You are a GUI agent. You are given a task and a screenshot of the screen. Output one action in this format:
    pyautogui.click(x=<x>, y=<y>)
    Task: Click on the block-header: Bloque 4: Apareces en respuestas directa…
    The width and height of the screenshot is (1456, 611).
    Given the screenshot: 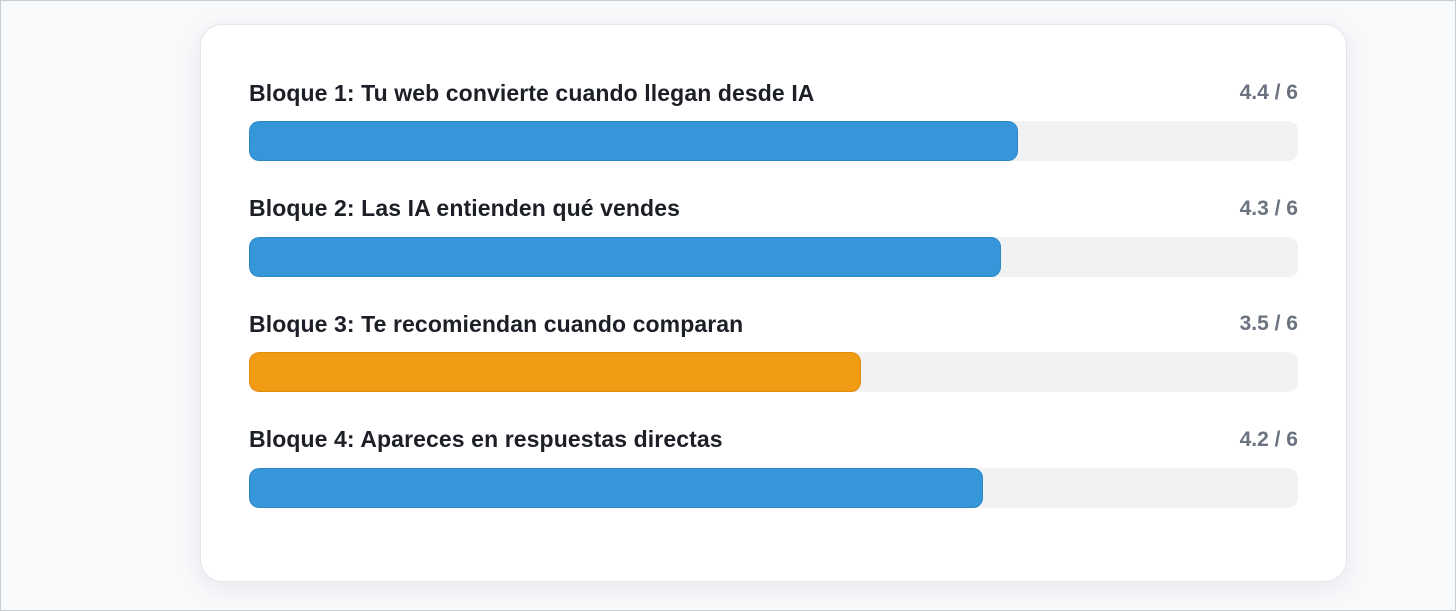 What is the action you would take?
    pyautogui.click(x=773, y=440)
    